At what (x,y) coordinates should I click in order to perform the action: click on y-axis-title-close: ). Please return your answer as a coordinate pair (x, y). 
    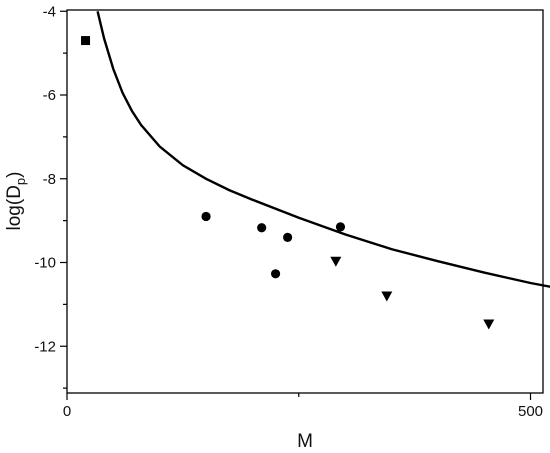
    Looking at the image, I should click on (14, 175).